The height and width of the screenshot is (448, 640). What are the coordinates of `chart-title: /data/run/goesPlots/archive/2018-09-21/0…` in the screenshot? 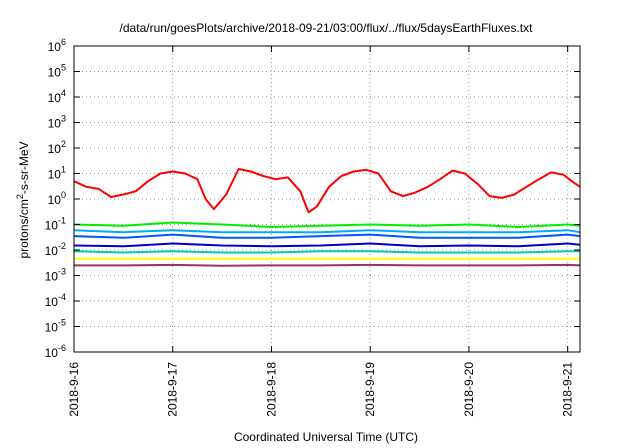 It's located at (327, 28).